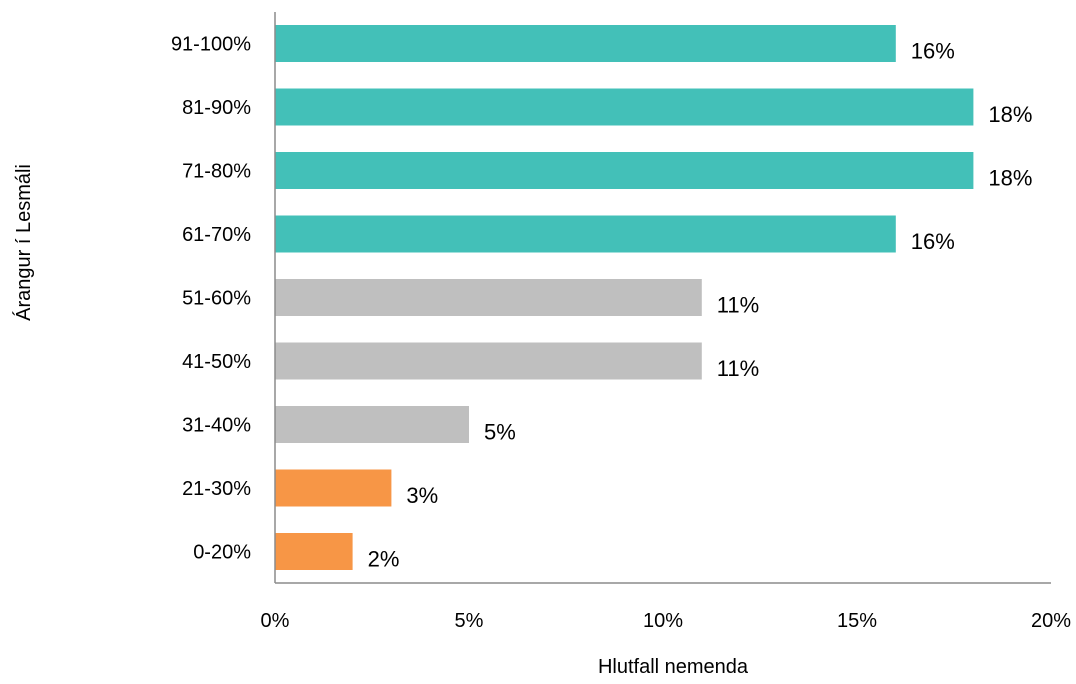 Image resolution: width=1076 pixels, height=684 pixels. I want to click on bar-81-90%, so click(624, 107).